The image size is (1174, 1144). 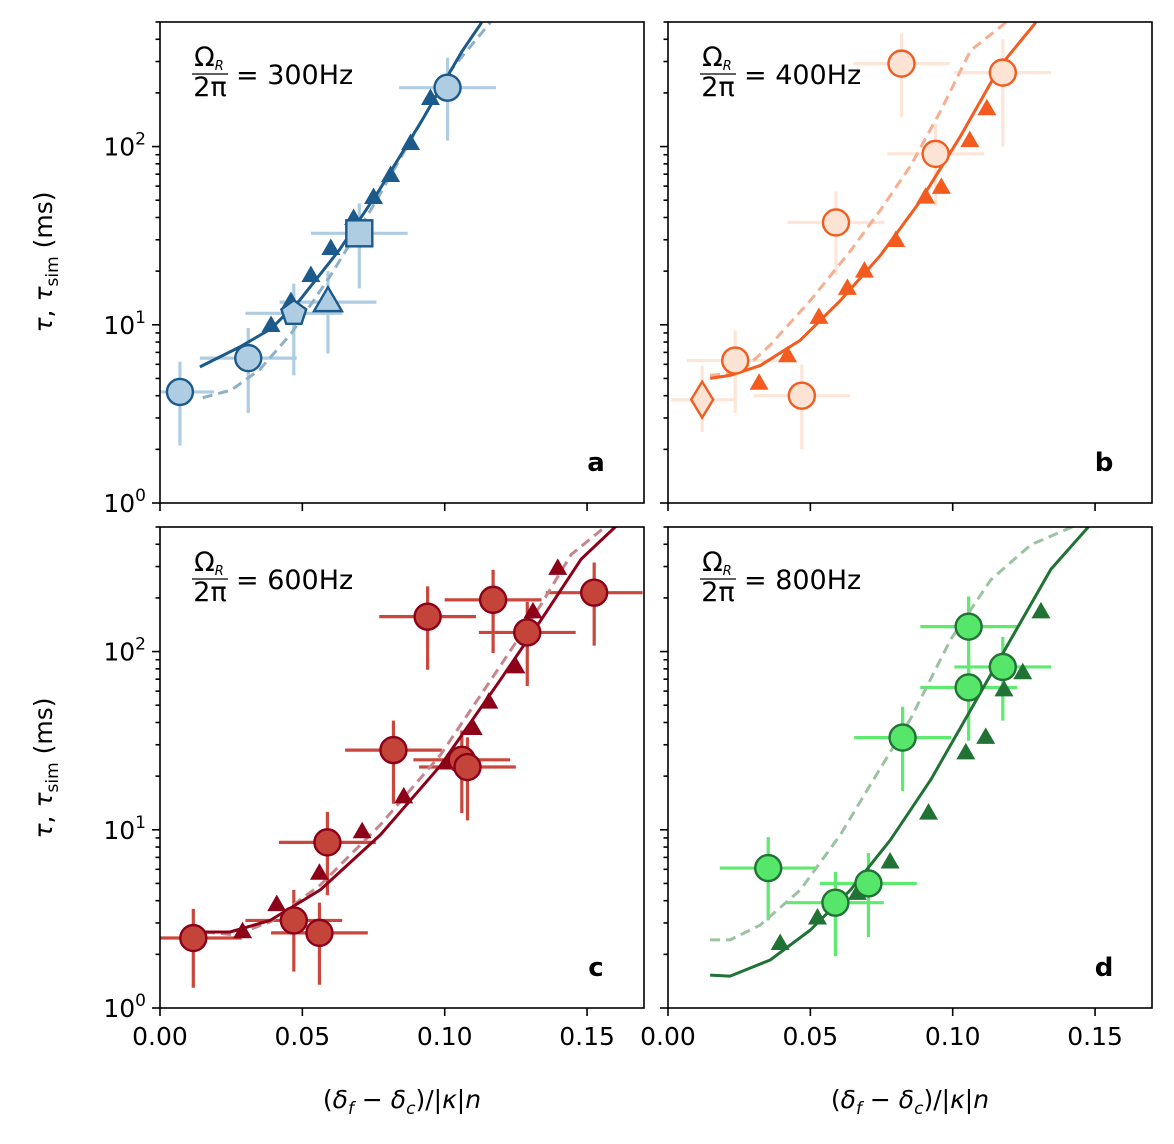 I want to click on exp-point-diamond, so click(x=702, y=399).